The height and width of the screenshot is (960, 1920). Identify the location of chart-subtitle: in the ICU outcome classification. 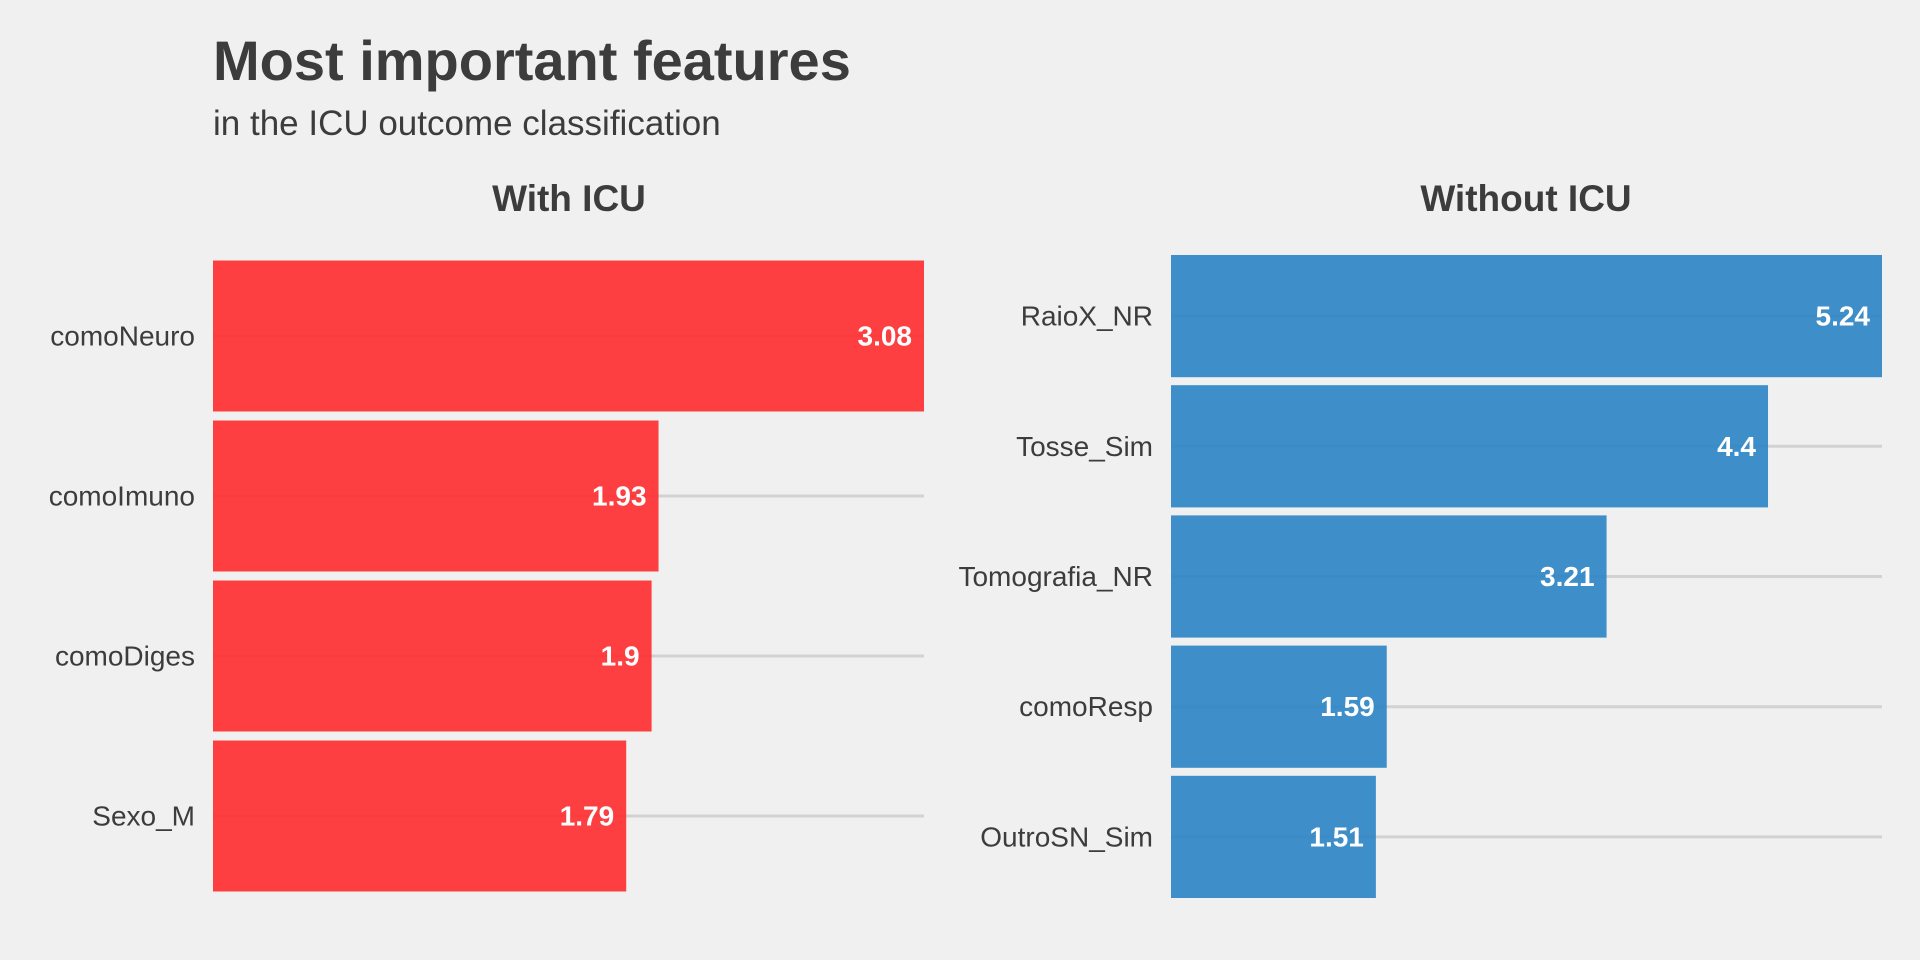
(467, 123).